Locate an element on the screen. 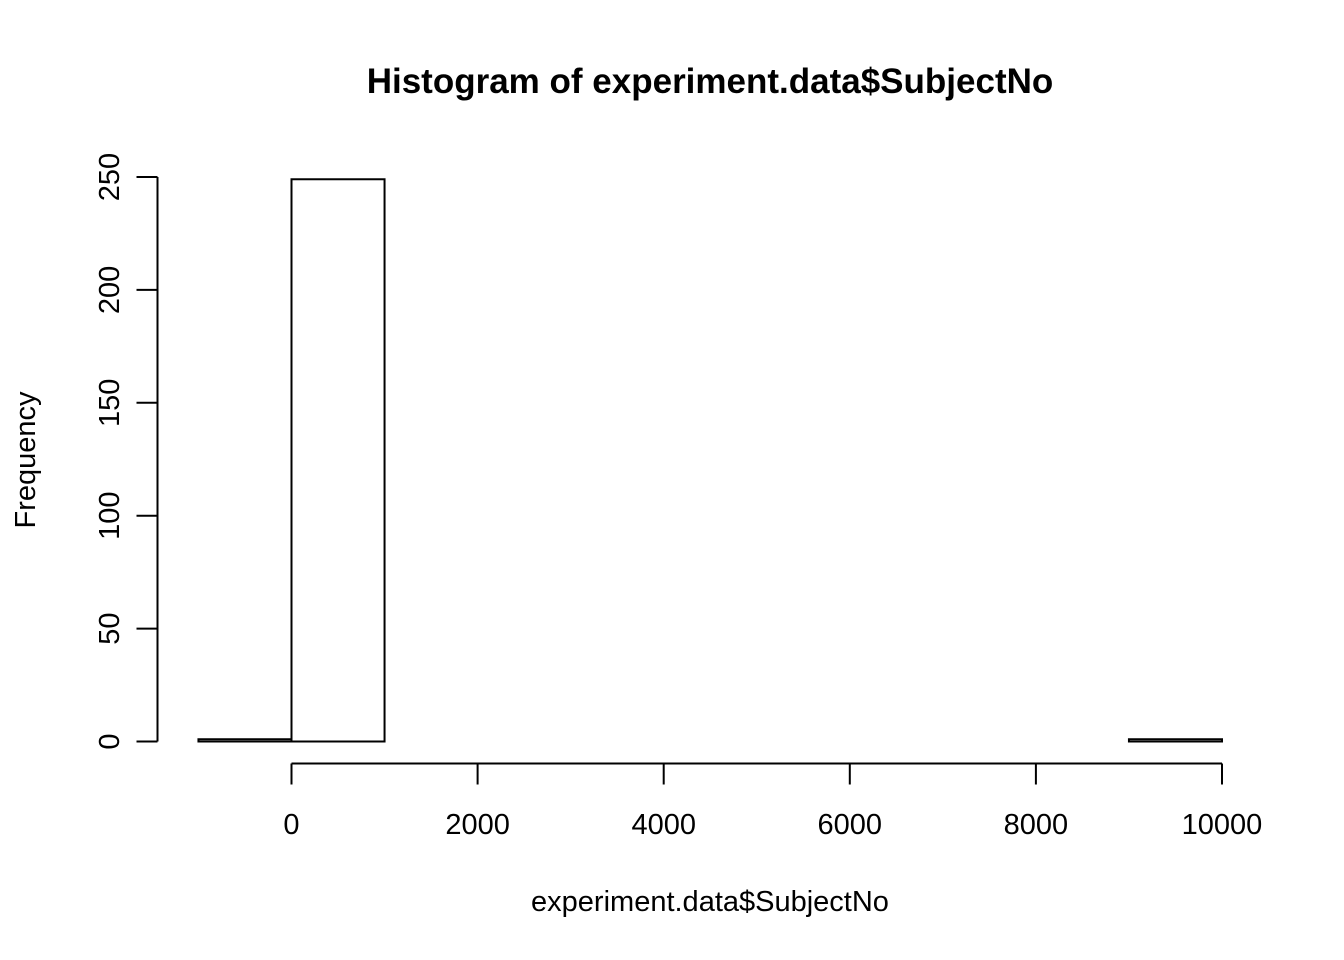 The height and width of the screenshot is (960, 1344). x-tick-label: 4000 is located at coordinates (663, 825).